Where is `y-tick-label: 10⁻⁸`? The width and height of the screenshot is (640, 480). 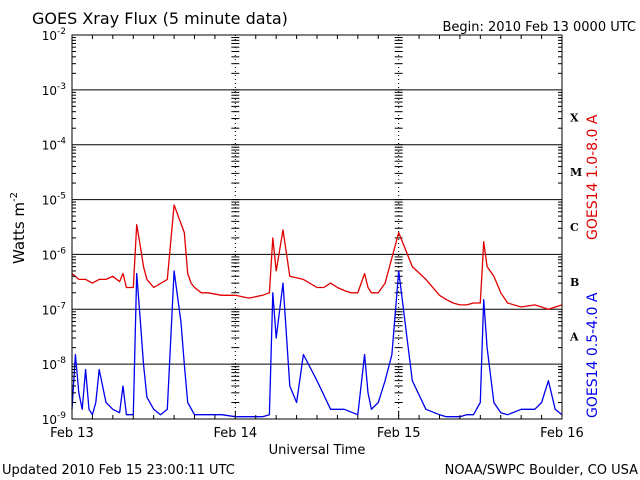
y-tick-label: 10⁻⁸ is located at coordinates (54, 364).